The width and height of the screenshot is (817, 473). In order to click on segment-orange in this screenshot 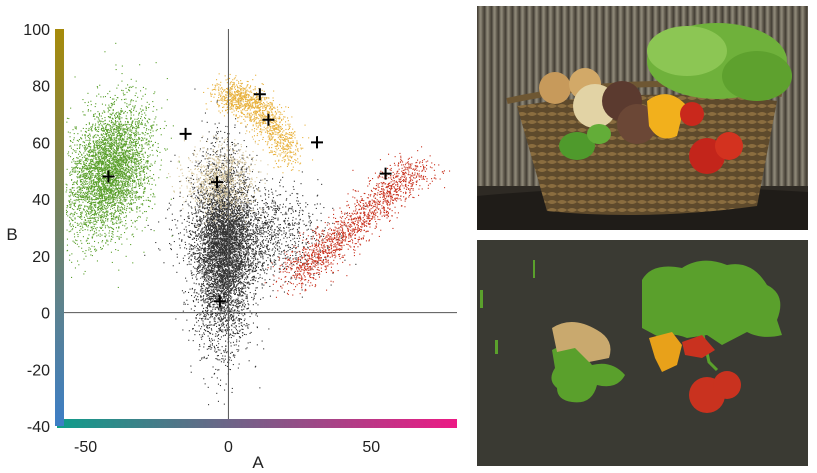, I will do `click(665, 352)`.